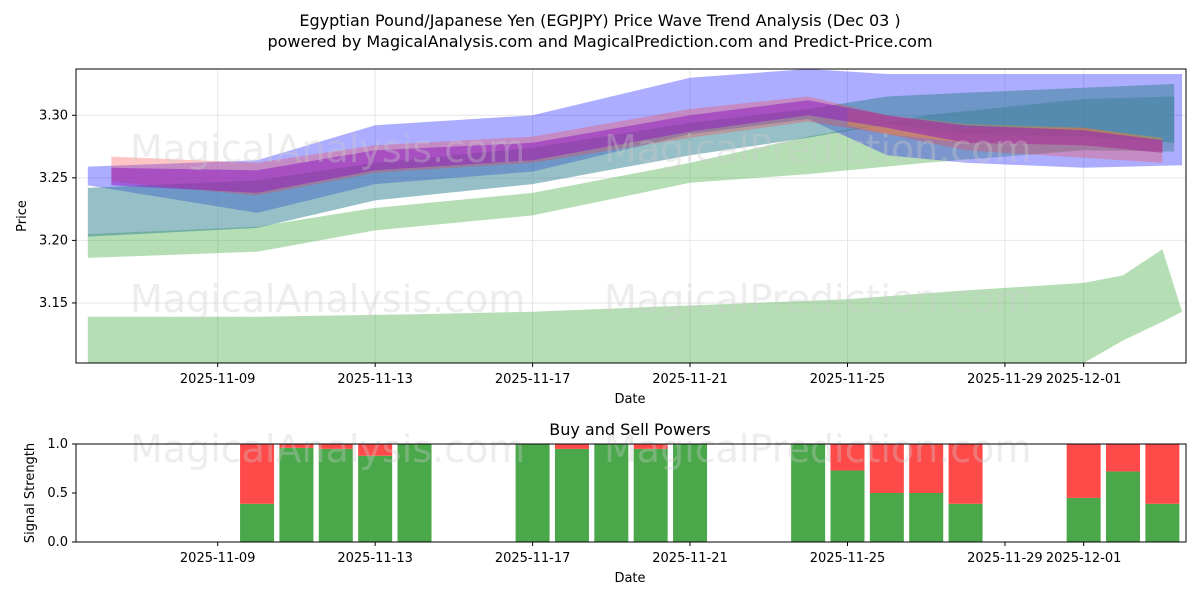  What do you see at coordinates (533, 379) in the screenshot?
I see `price-xtick-label: 2025-11-17` at bounding box center [533, 379].